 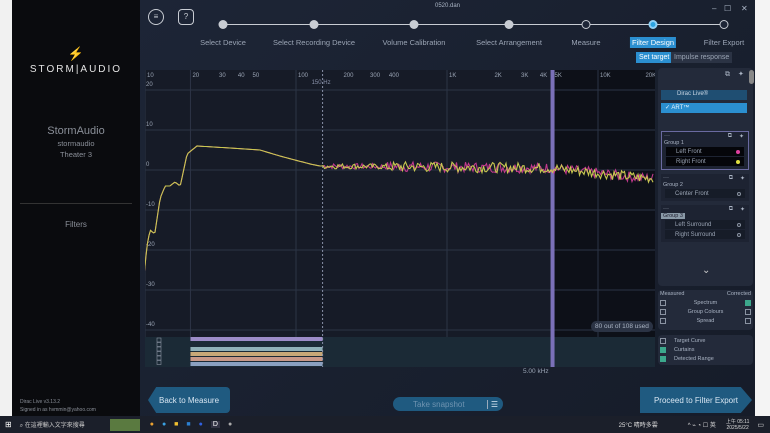 I want to click on app-icon-edge: ●, so click(x=164, y=424).